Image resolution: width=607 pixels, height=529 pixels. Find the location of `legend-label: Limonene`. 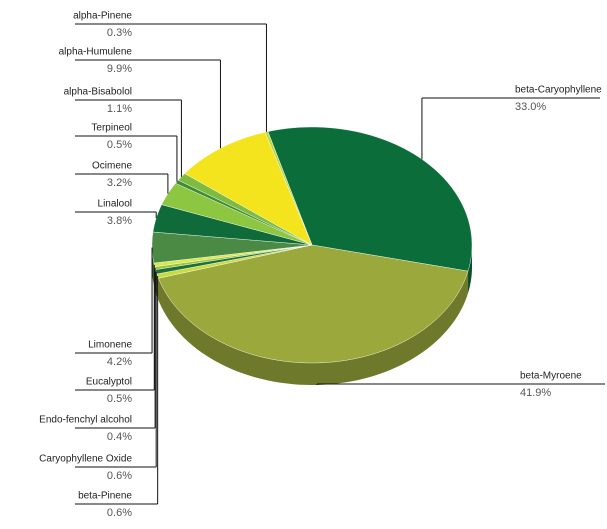

legend-label: Limonene is located at coordinates (110, 345).